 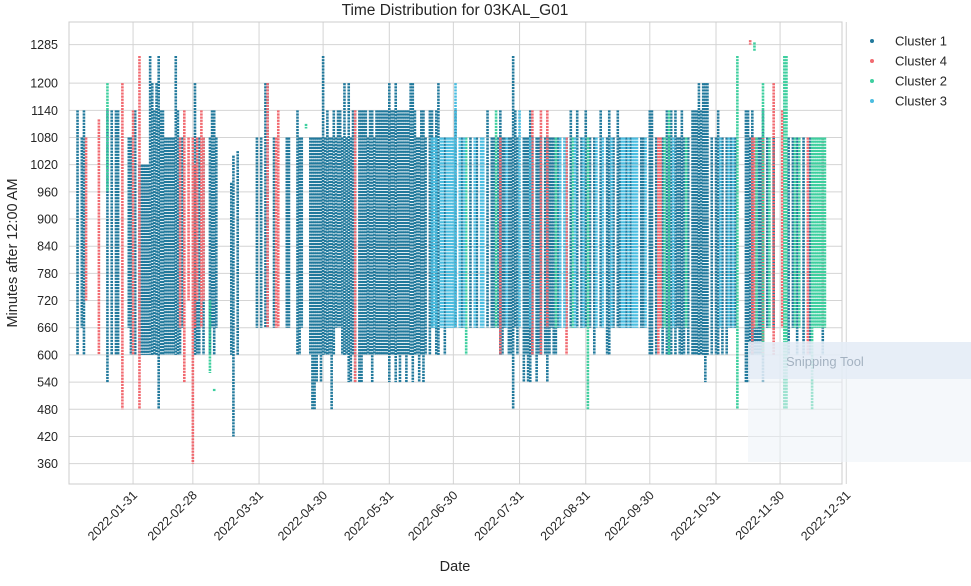 What do you see at coordinates (112, 515) in the screenshot?
I see `x-tick-label: 2022-01-31` at bounding box center [112, 515].